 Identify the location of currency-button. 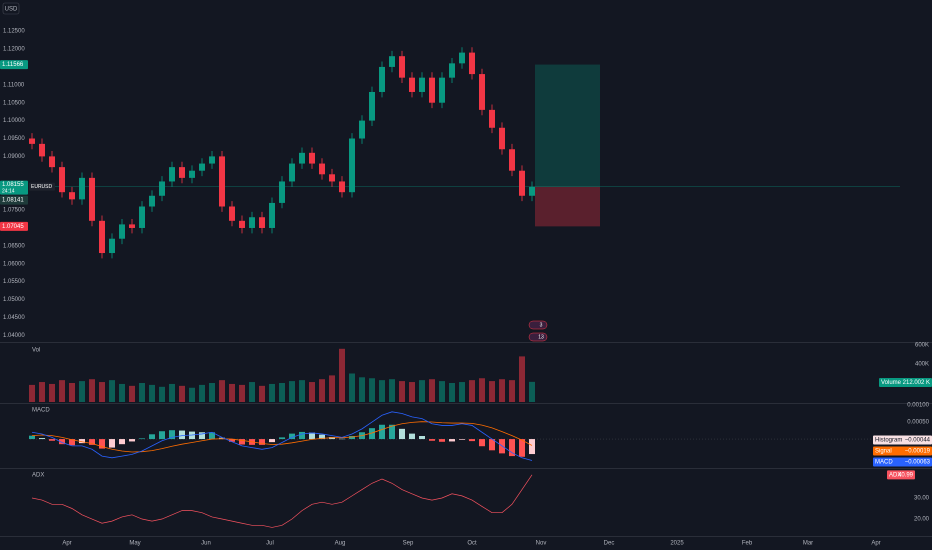
(11, 8).